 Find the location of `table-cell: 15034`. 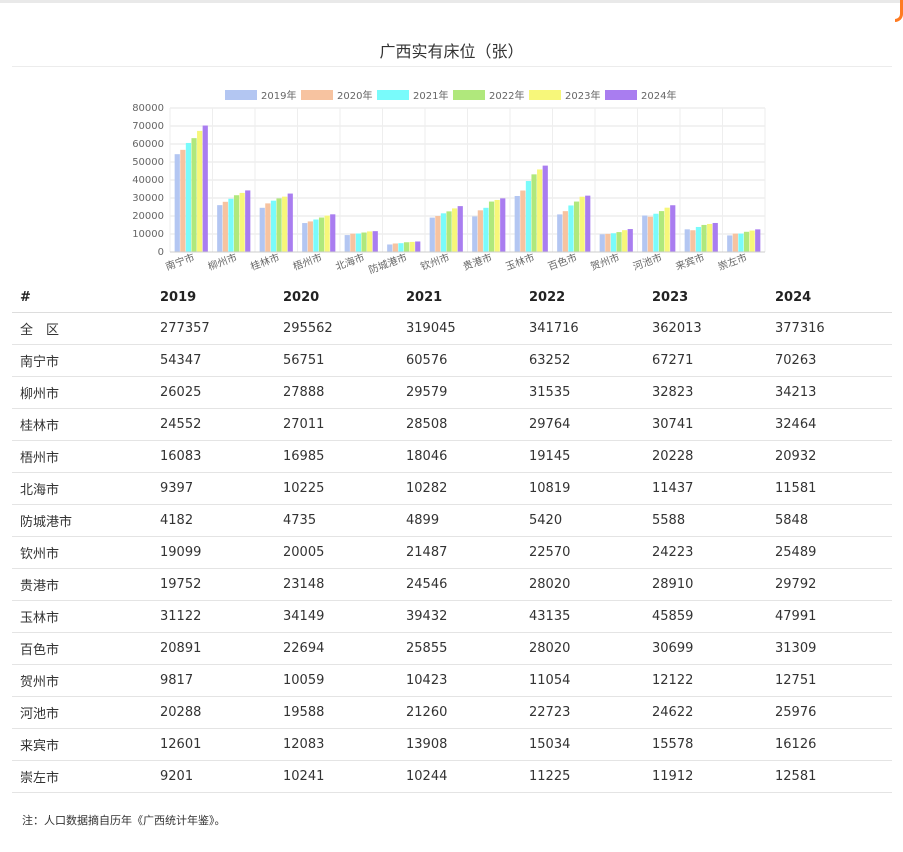

table-cell: 15034 is located at coordinates (582, 744).